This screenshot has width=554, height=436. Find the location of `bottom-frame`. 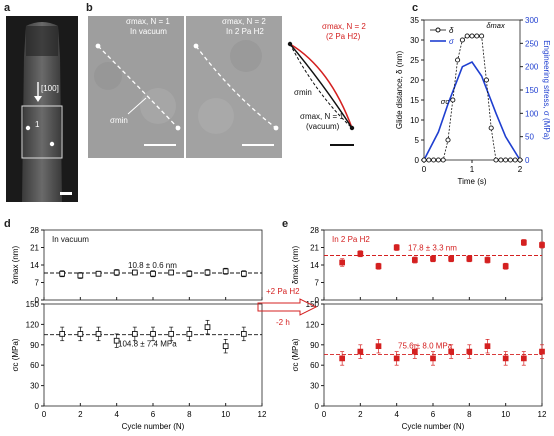

bottom-frame is located at coordinates (153, 355).